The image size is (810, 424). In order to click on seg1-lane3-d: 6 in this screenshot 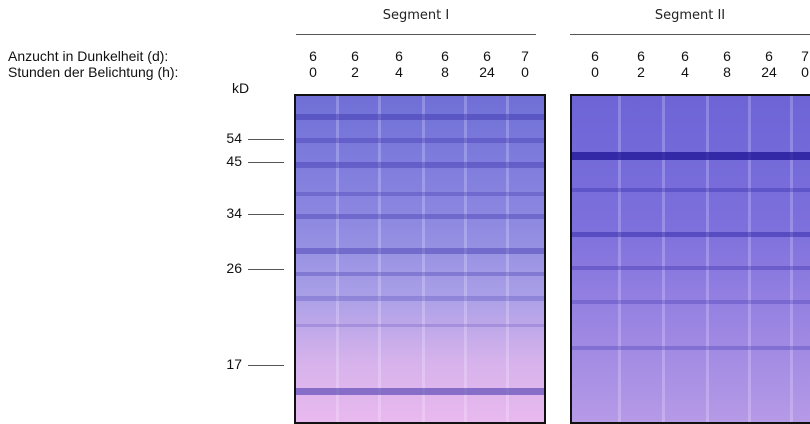, I will do `click(399, 56)`.